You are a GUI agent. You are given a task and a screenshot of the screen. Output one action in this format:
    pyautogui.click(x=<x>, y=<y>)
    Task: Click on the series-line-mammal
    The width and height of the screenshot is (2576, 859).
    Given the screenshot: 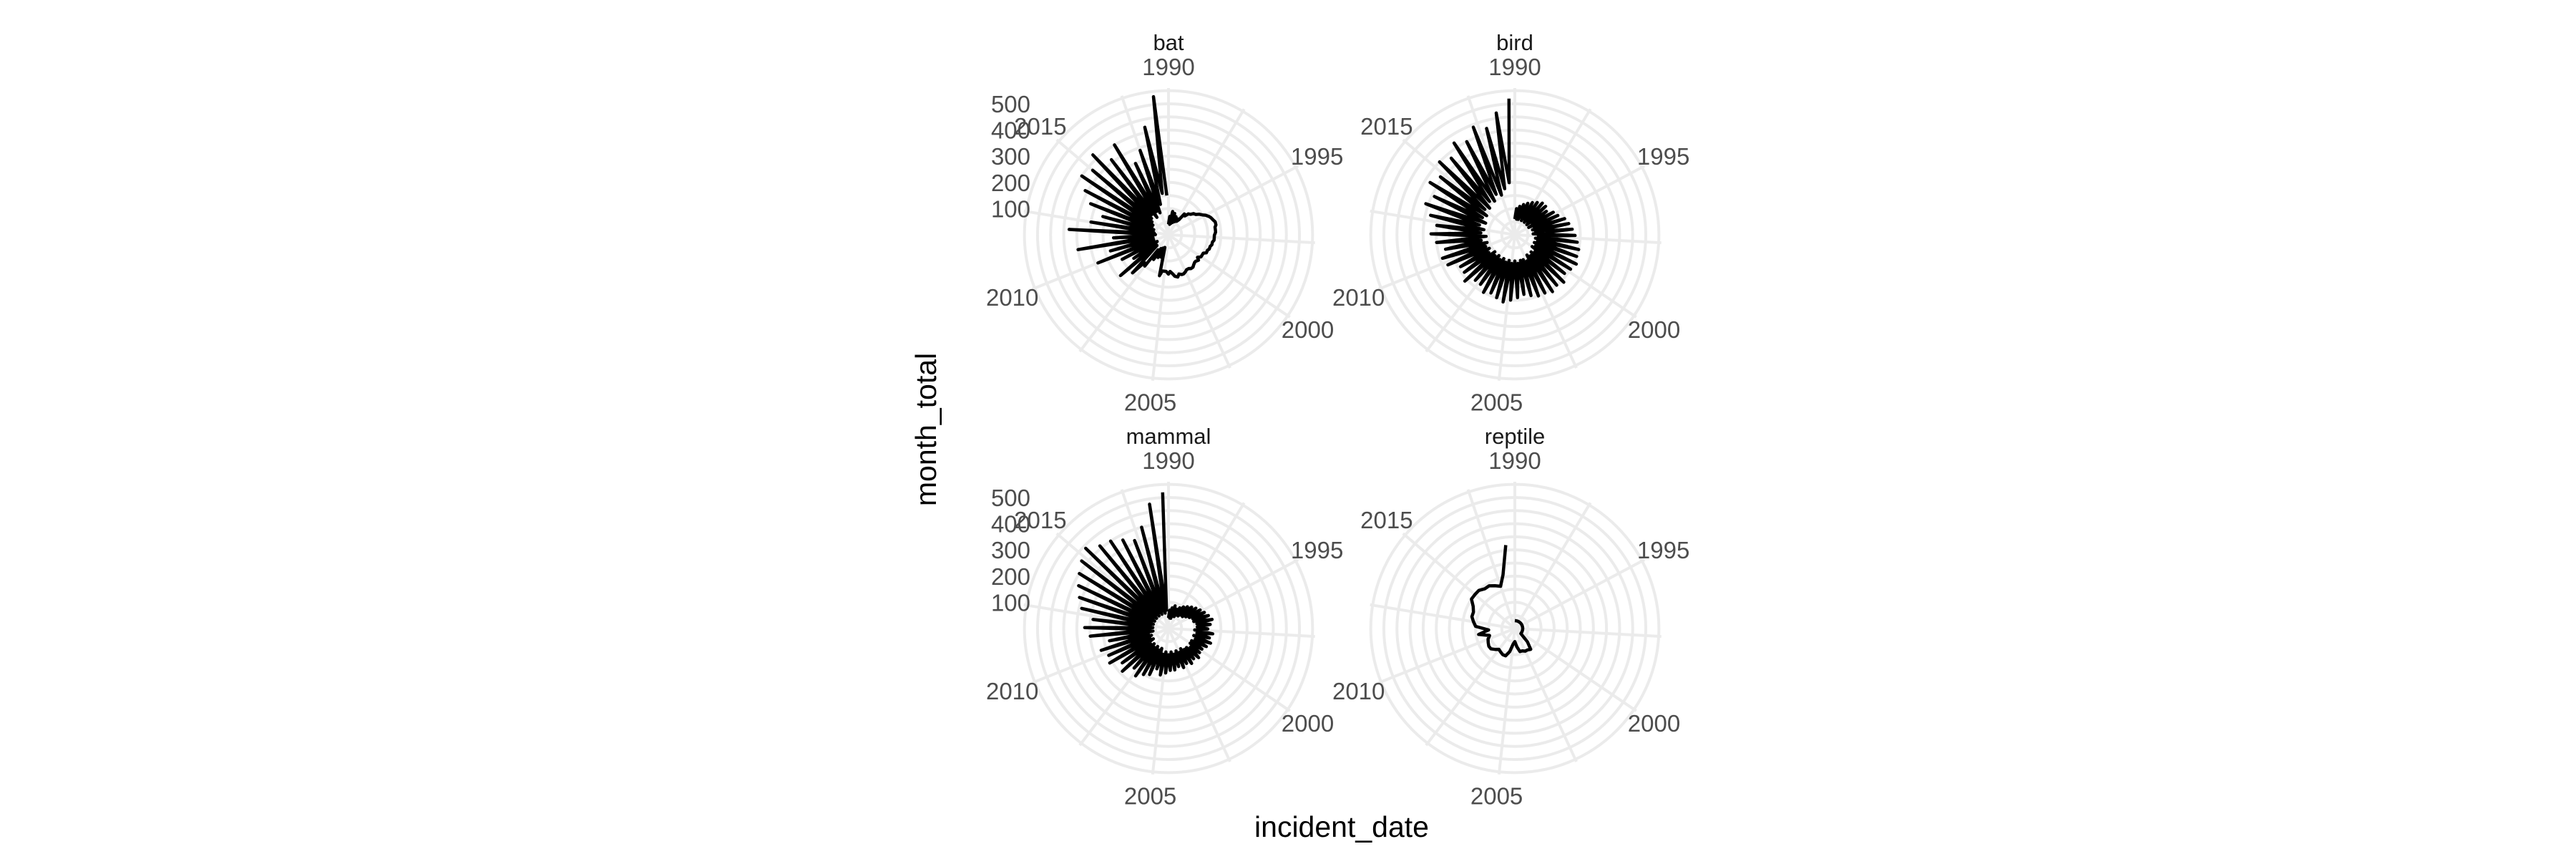 What is the action you would take?
    pyautogui.click(x=1146, y=585)
    